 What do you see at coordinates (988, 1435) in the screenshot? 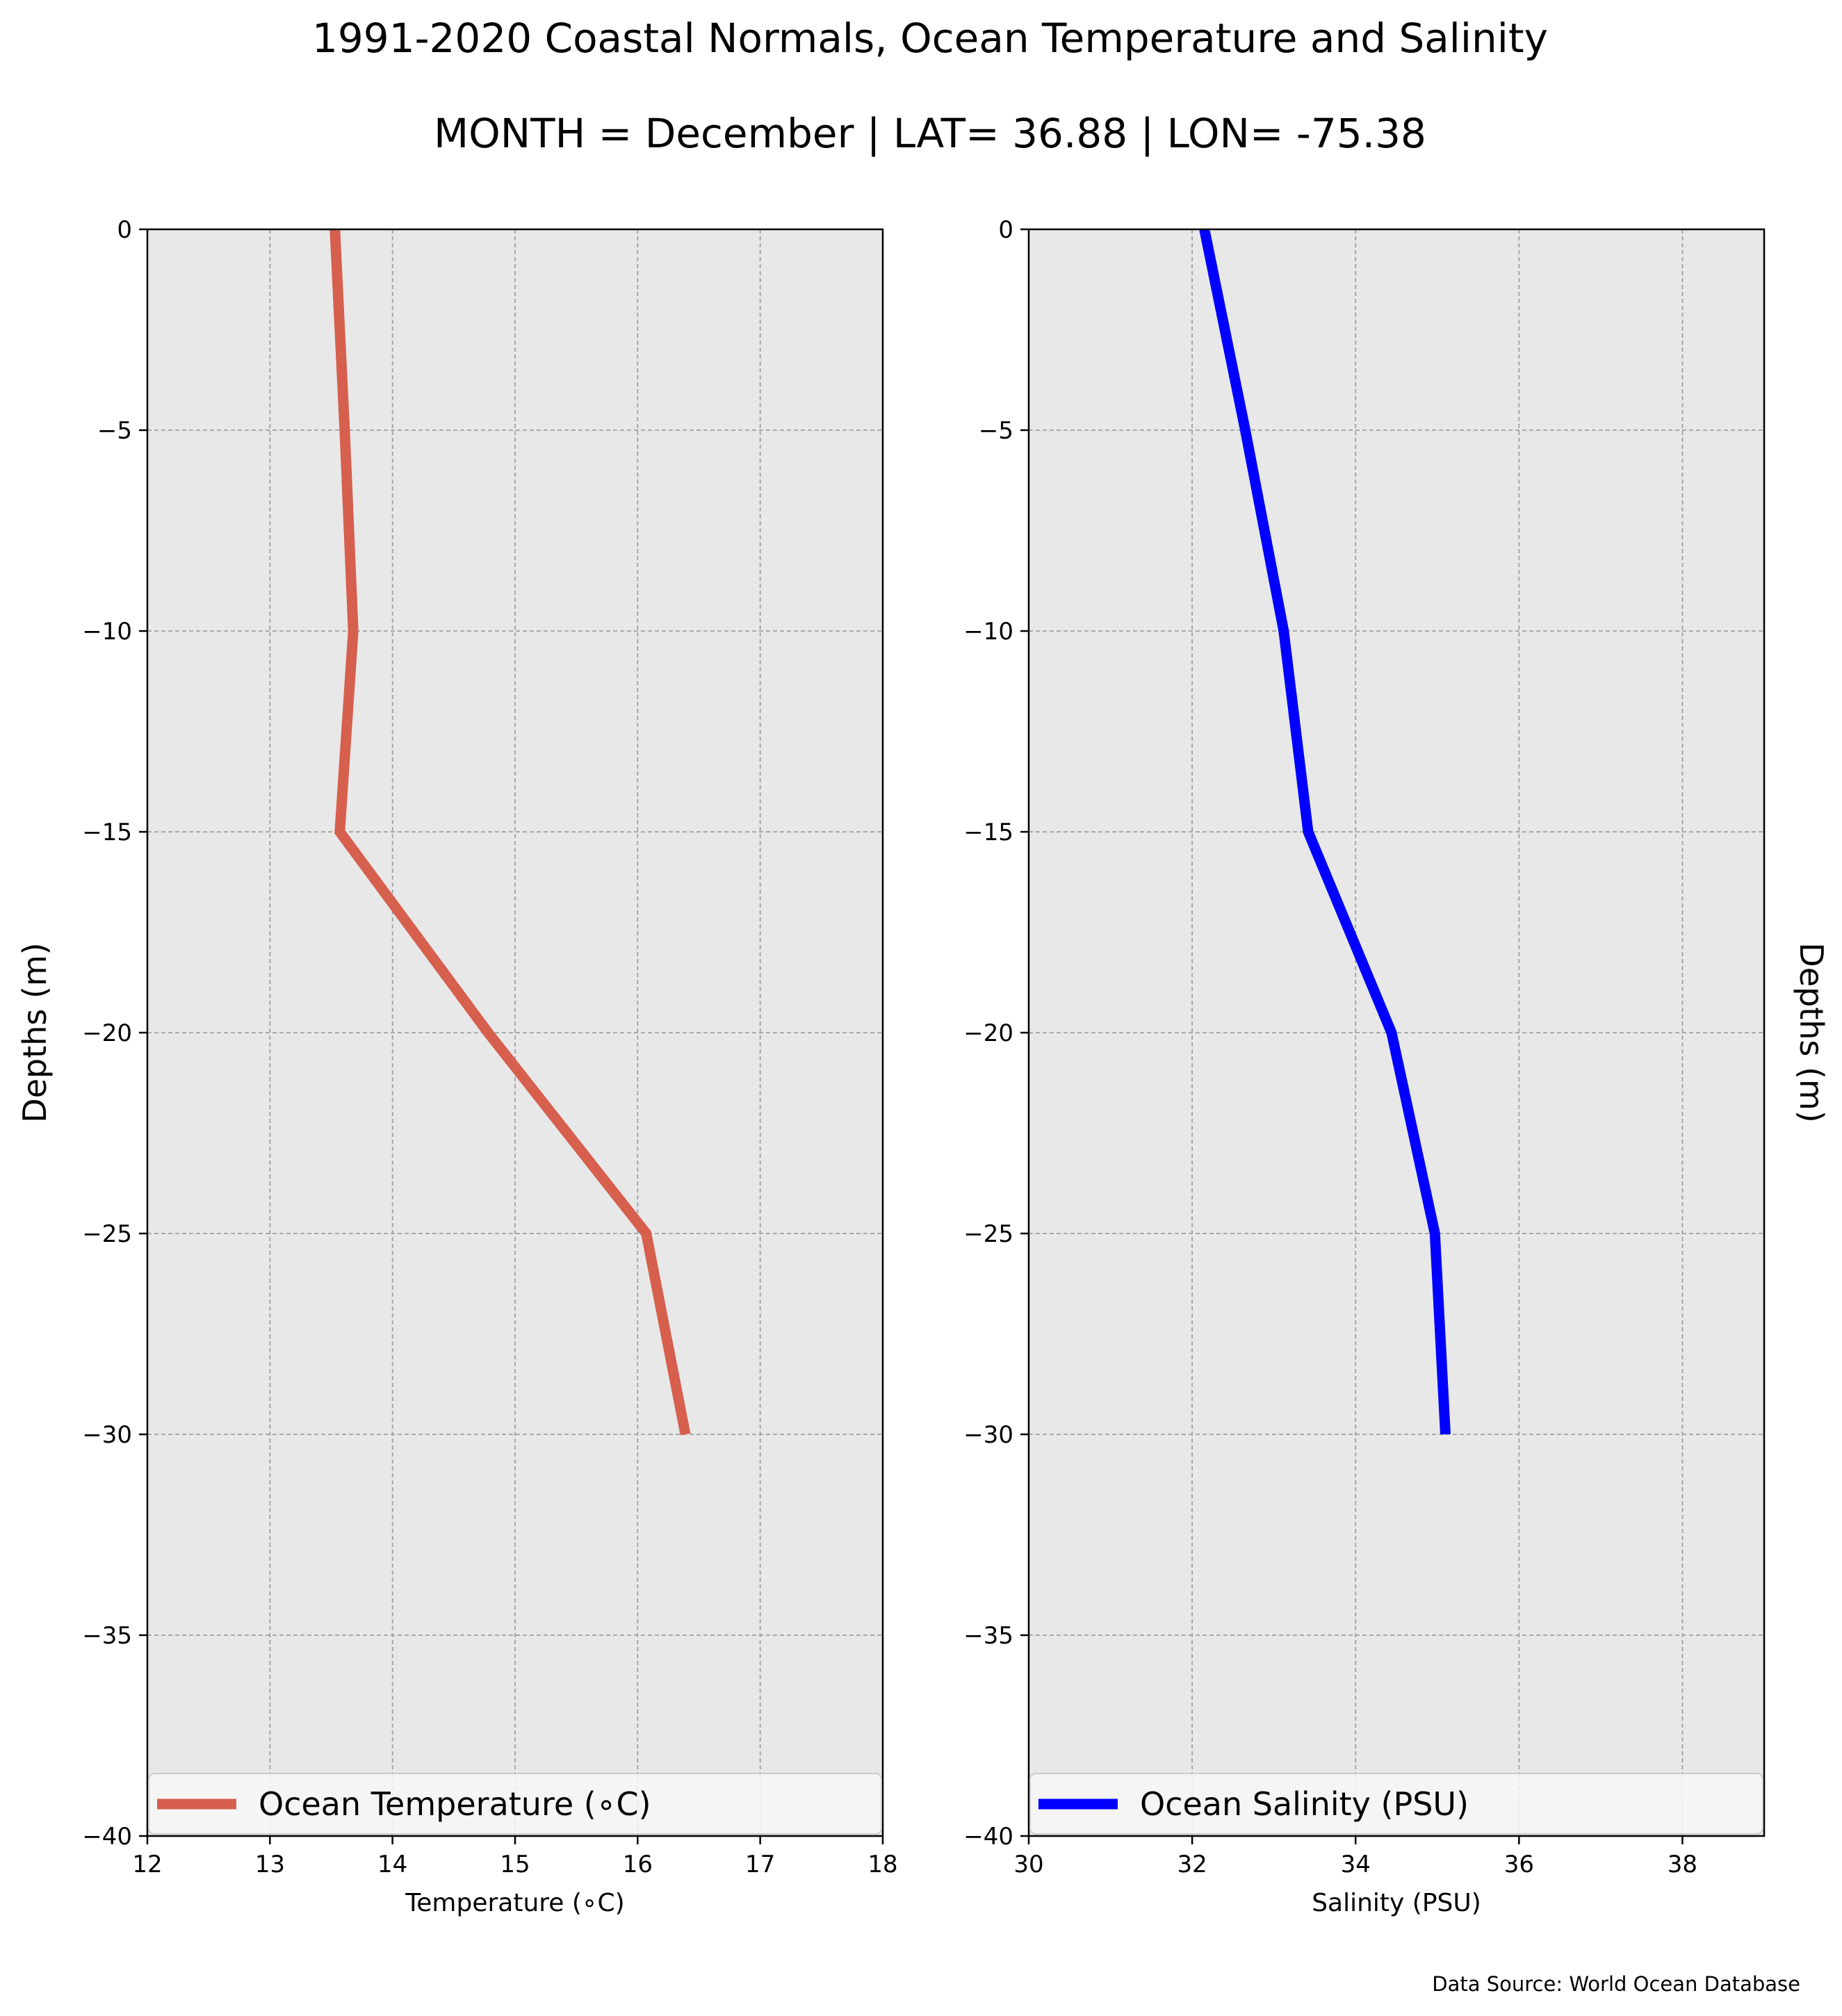
I see `salinity-y-tick-label: −30` at bounding box center [988, 1435].